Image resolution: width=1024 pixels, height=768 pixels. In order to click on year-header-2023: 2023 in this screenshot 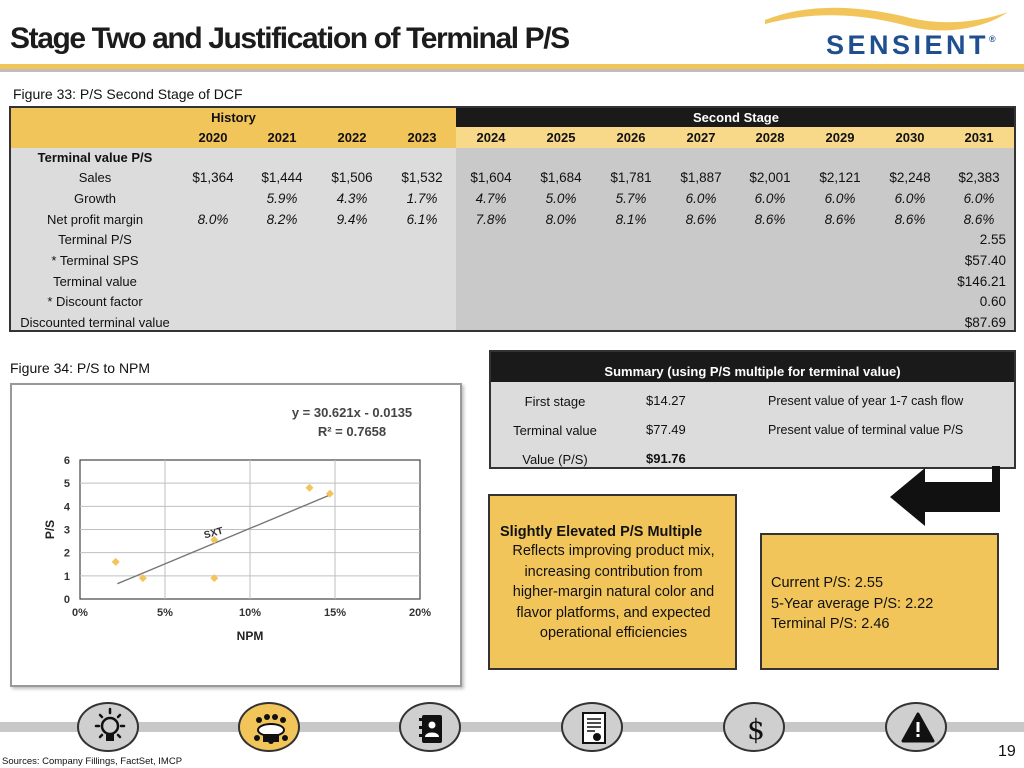, I will do `click(422, 137)`.